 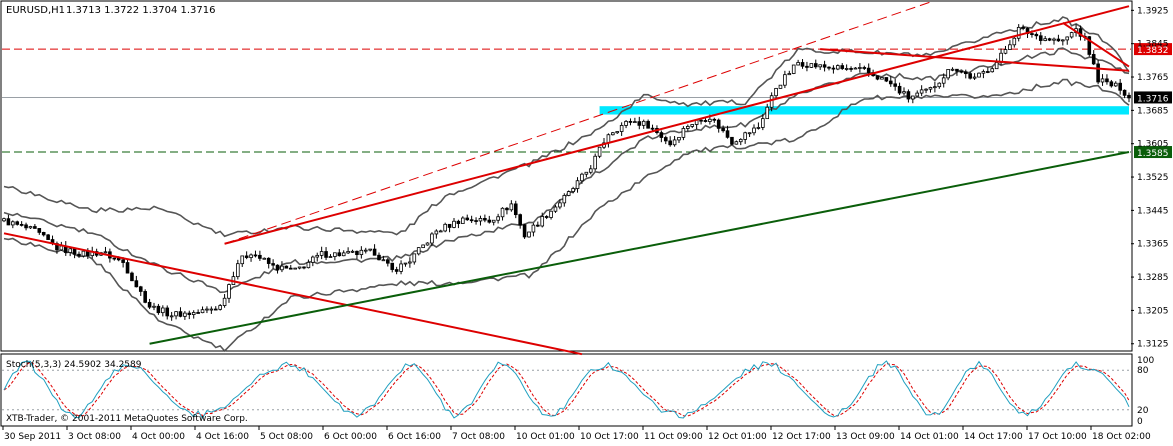 I want to click on x-tick-label: 12 Oct 01:00, so click(x=737, y=437).